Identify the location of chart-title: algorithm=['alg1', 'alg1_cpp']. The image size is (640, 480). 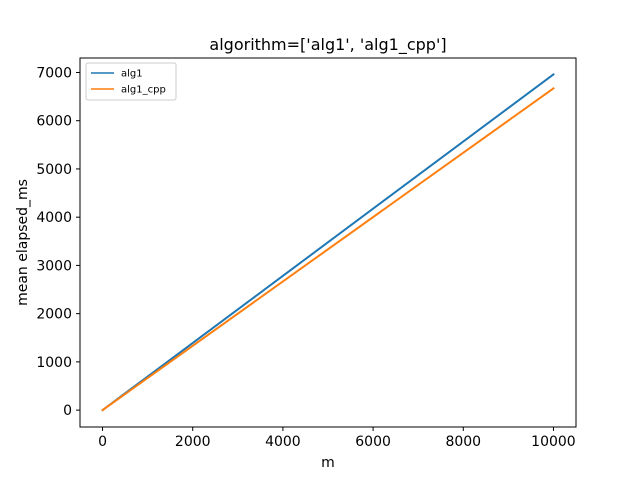
(327, 45).